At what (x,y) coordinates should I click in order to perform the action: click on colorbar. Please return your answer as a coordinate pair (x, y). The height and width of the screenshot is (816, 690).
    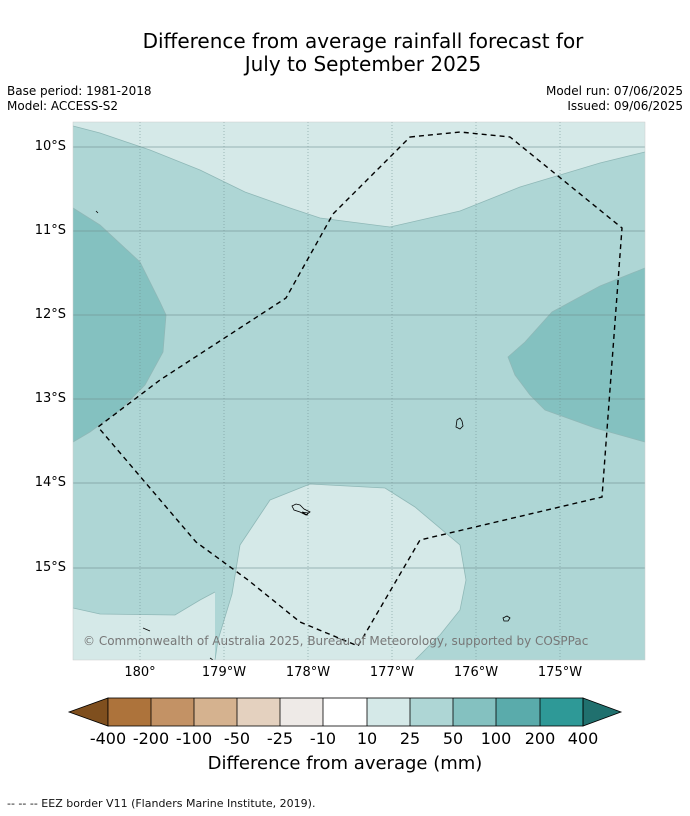
    Looking at the image, I should click on (345, 712).